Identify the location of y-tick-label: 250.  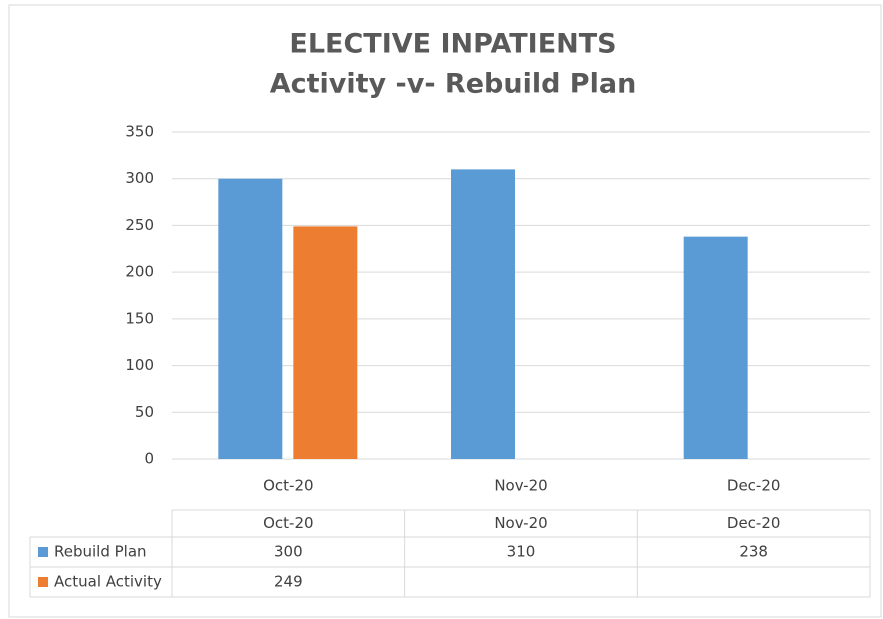
(139, 225).